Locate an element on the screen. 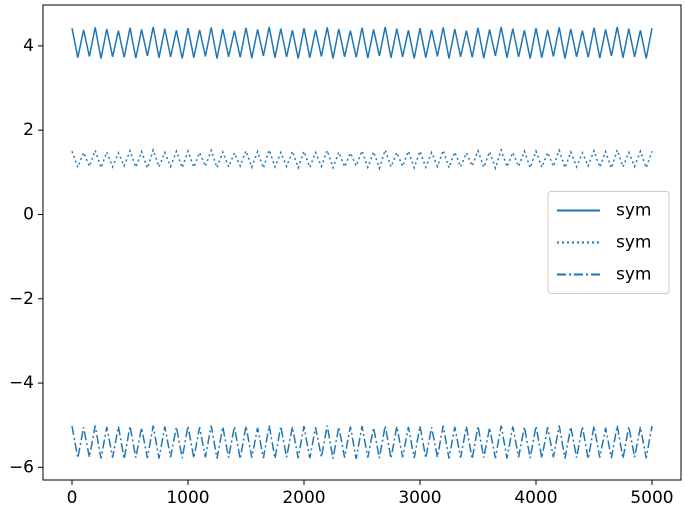 This screenshot has width=685, height=511. x-tick-label: 4000 is located at coordinates (535, 498).